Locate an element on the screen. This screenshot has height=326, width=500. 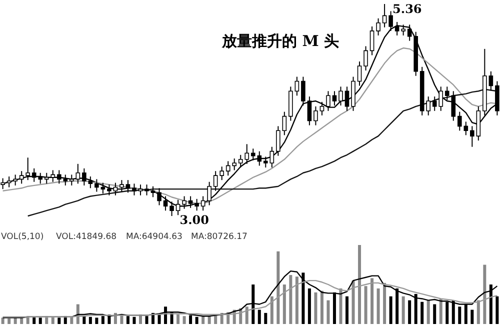
text: 放量推升的 M 头 is located at coordinates (280, 41).